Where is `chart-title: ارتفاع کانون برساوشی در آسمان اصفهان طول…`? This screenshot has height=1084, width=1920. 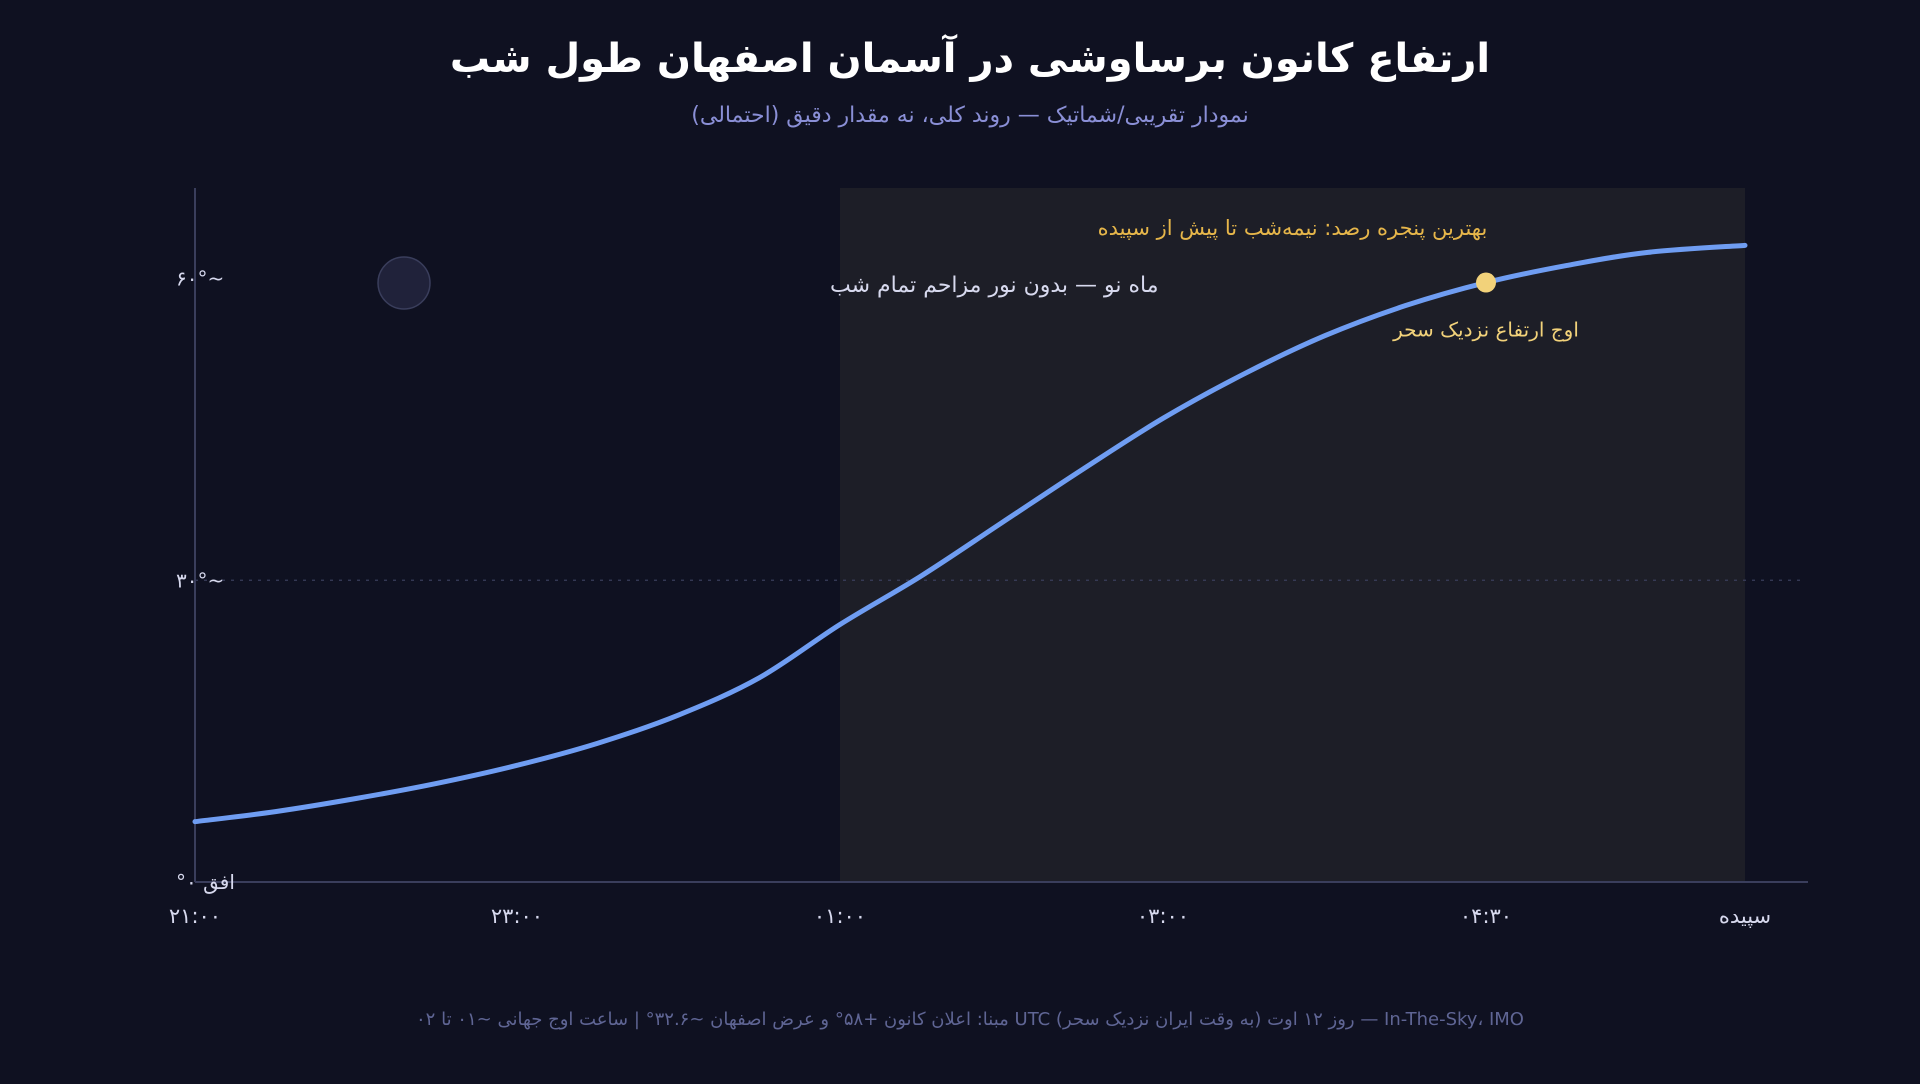 chart-title: ارتفاع کانون برساوشی در آسمان اصفهان طول… is located at coordinates (970, 57).